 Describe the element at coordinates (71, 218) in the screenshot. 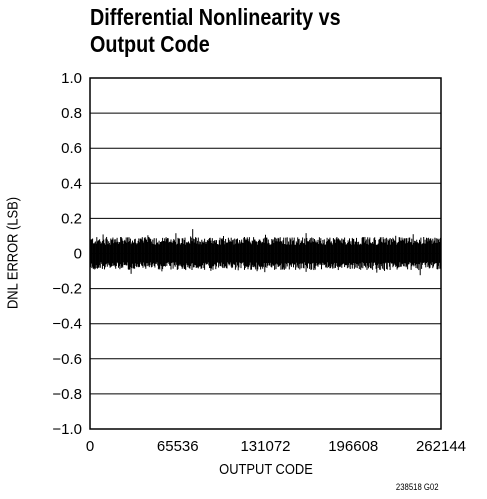

I see `y-tick-label: 0.2` at that location.